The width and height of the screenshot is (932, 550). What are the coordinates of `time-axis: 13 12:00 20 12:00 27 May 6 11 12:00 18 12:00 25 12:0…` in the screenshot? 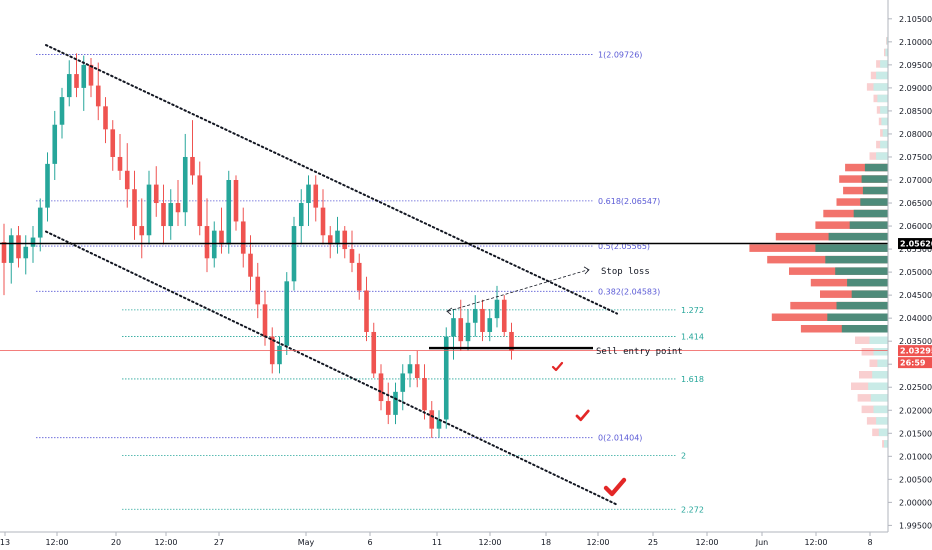 It's located at (444, 540).